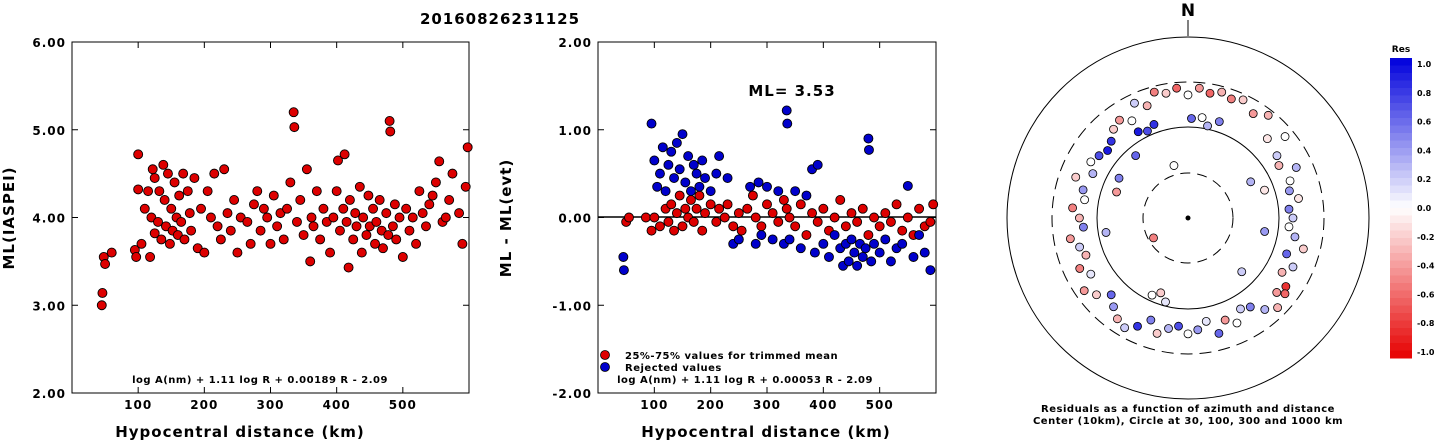 This screenshot has height=441, width=1437. Describe the element at coordinates (1424, 122) in the screenshot. I see `colorbar-tick-label: 0.6` at that location.